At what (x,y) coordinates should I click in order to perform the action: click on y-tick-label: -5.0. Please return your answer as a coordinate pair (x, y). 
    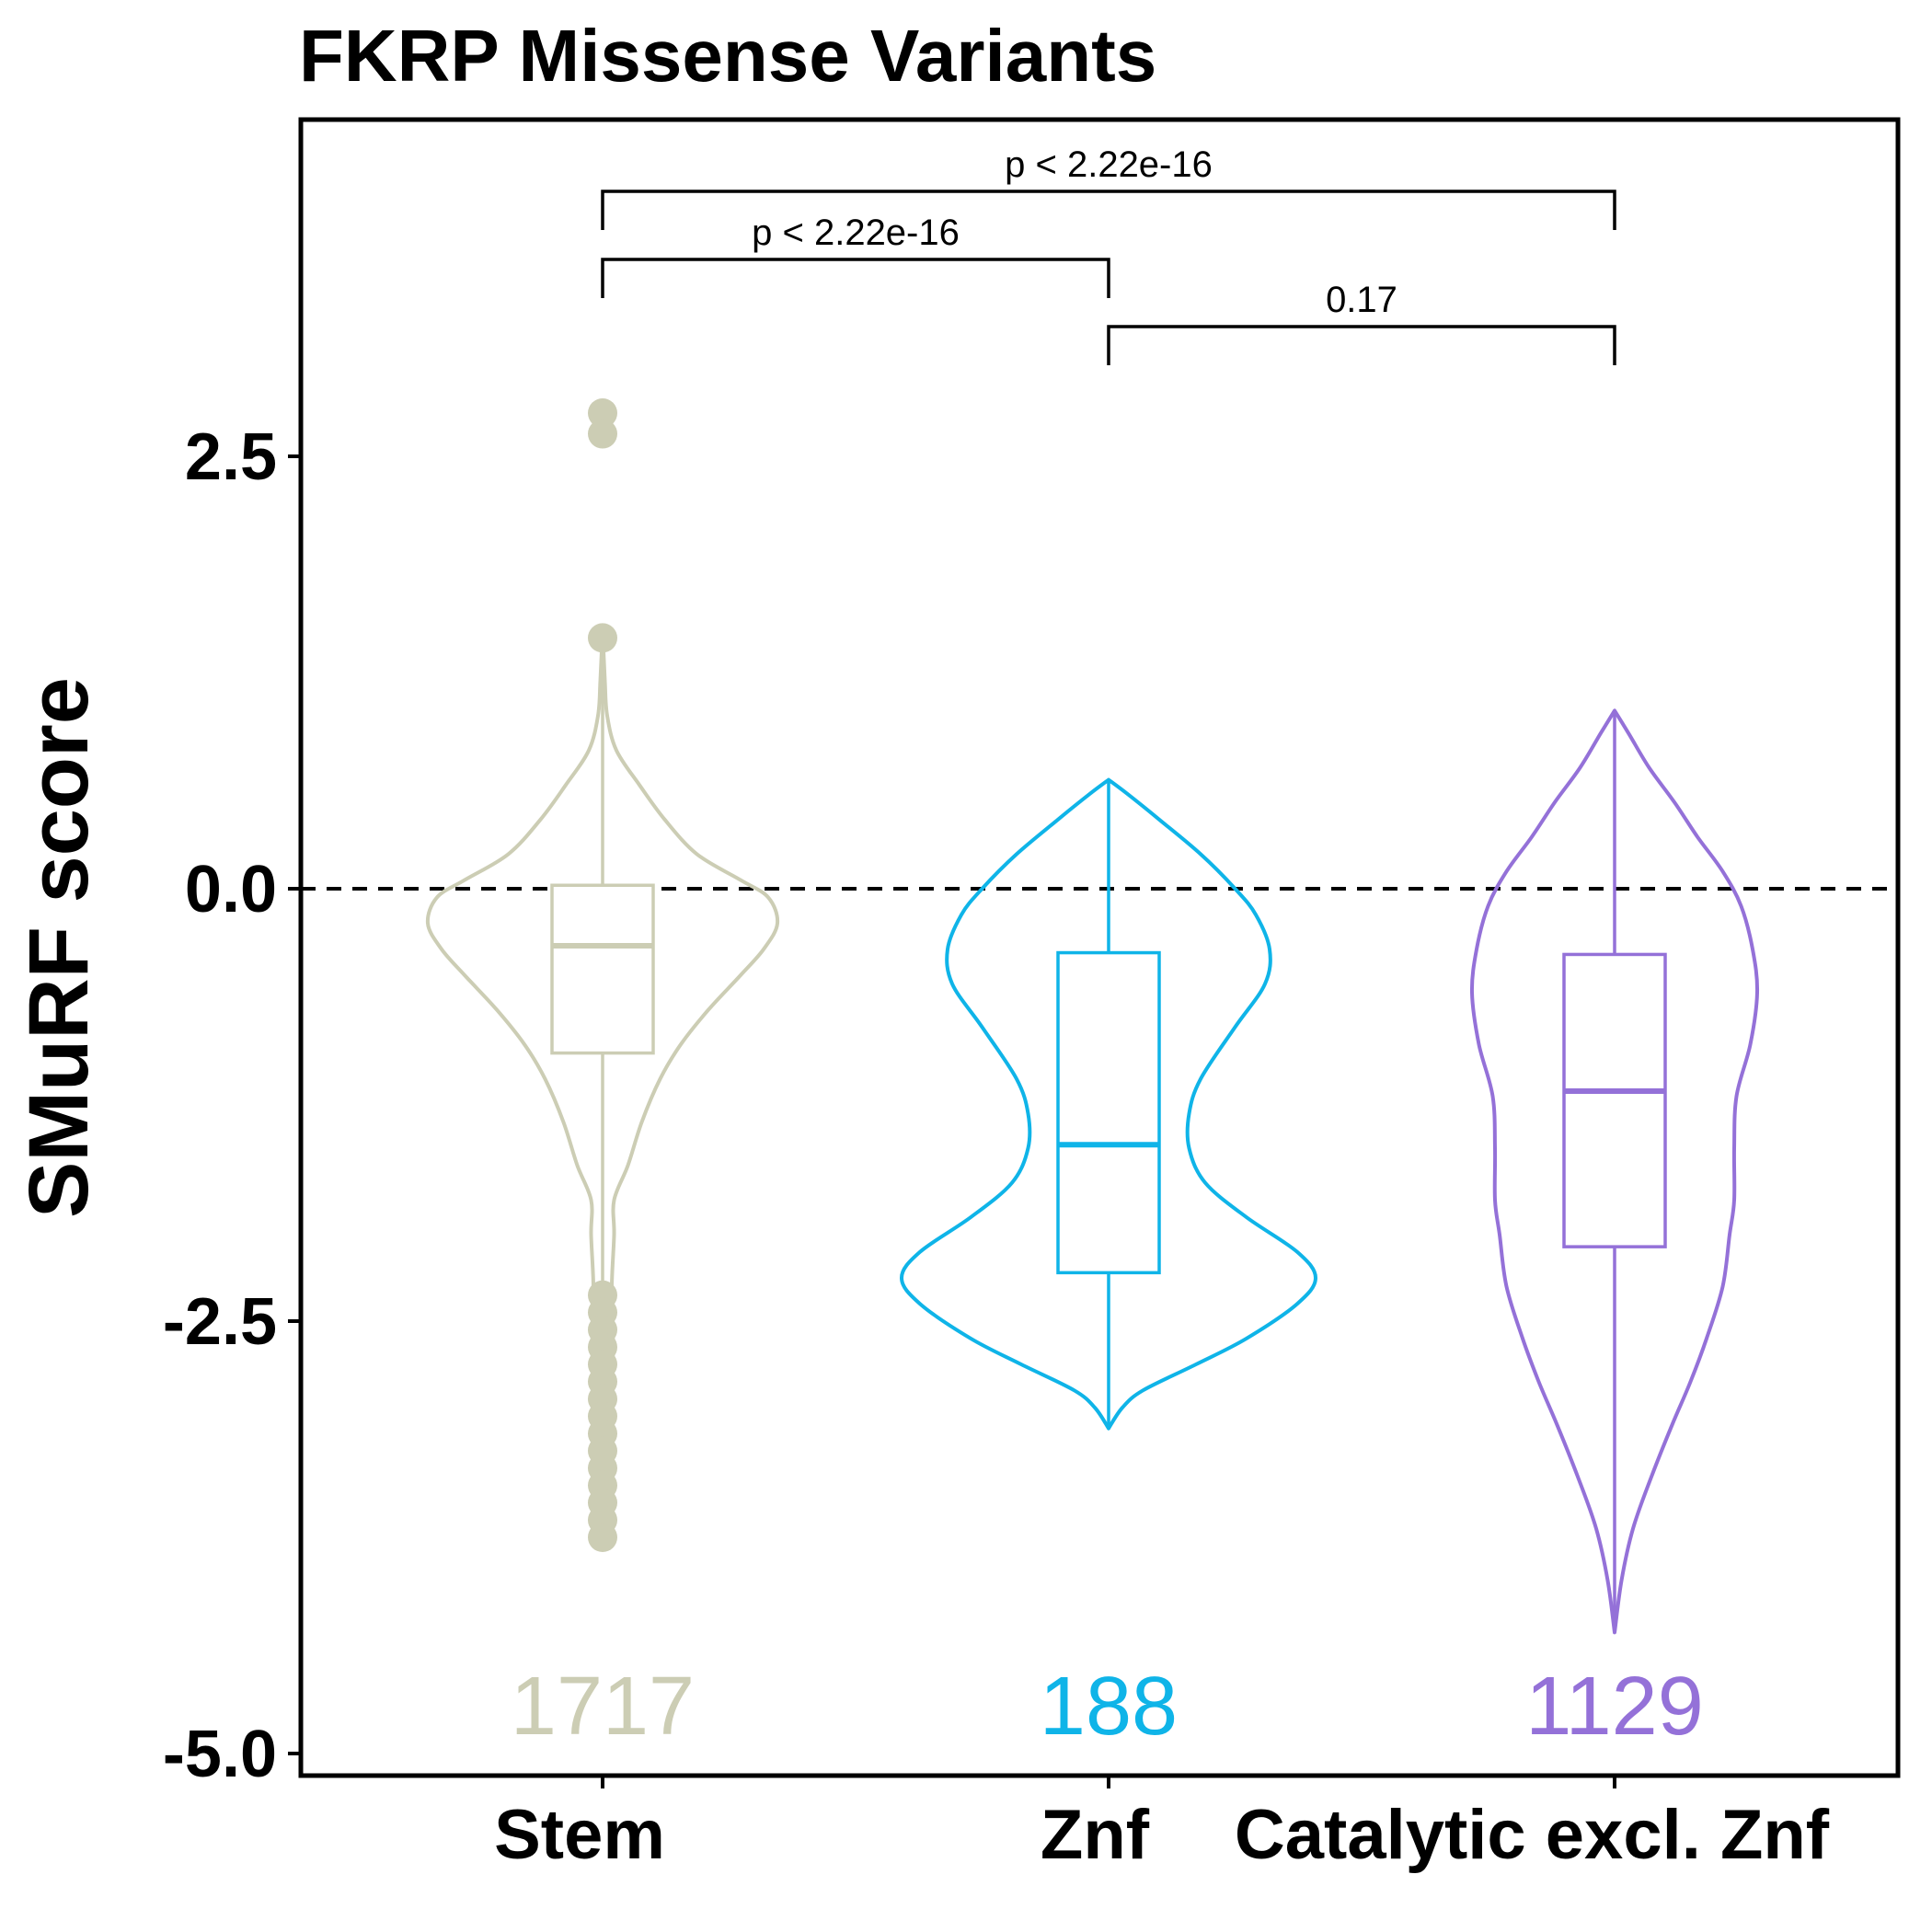
    Looking at the image, I should click on (220, 1754).